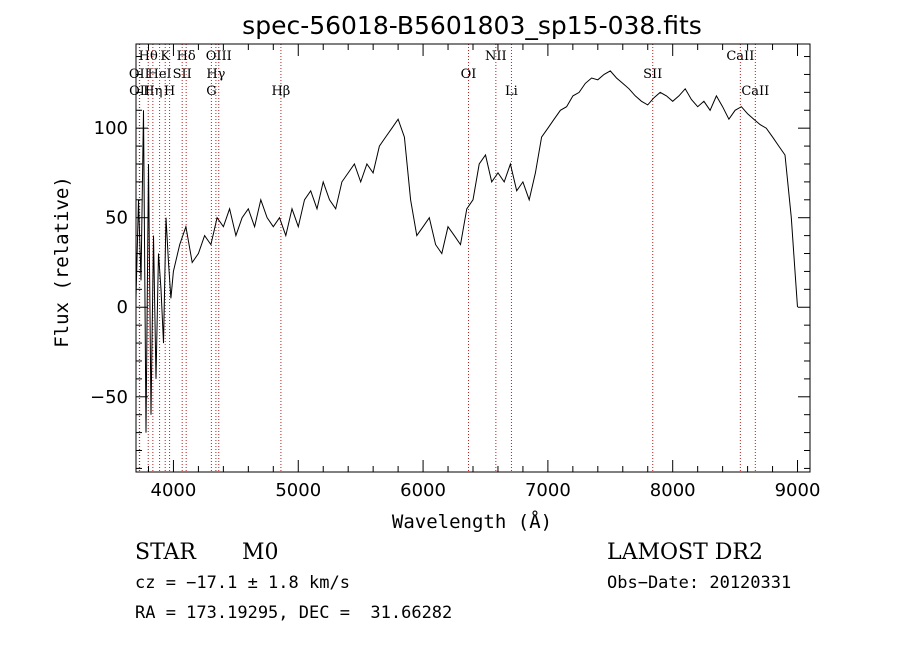  Describe the element at coordinates (469, 74) in the screenshot. I see `spectral-line-label: OI` at that location.